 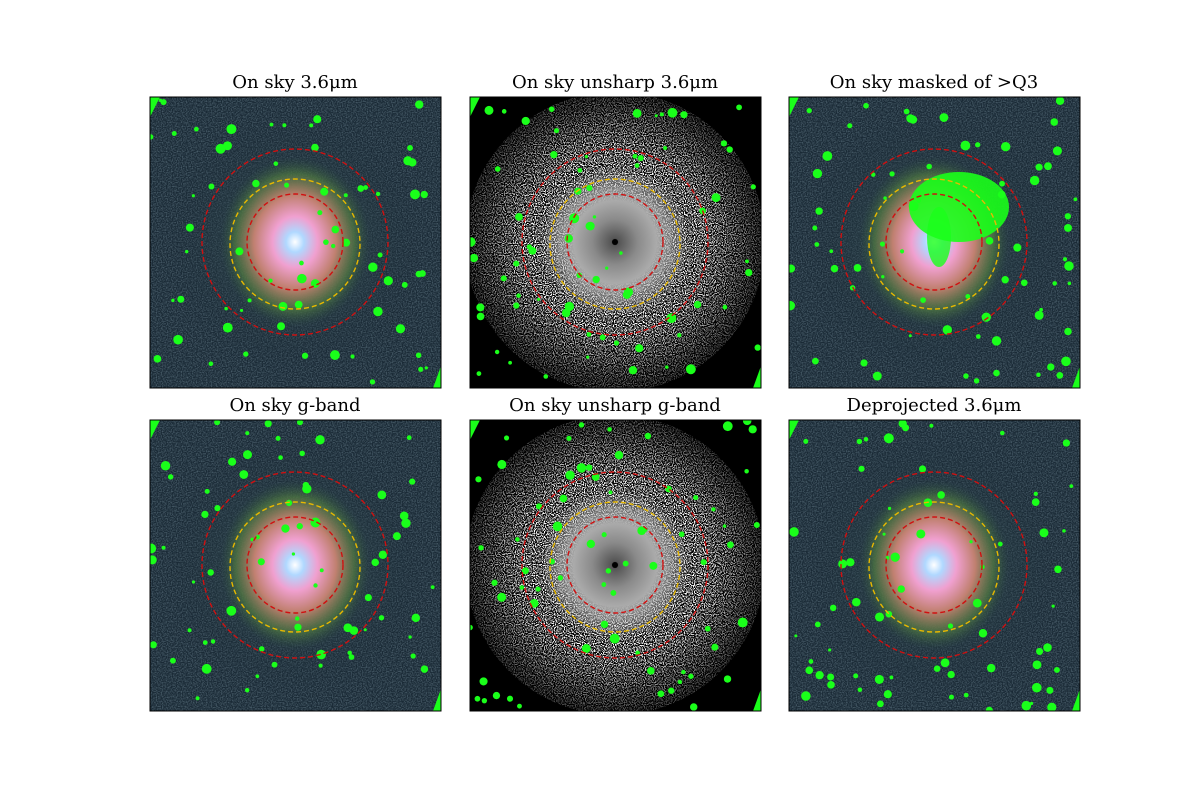 I want to click on nucleus, so click(x=615, y=565).